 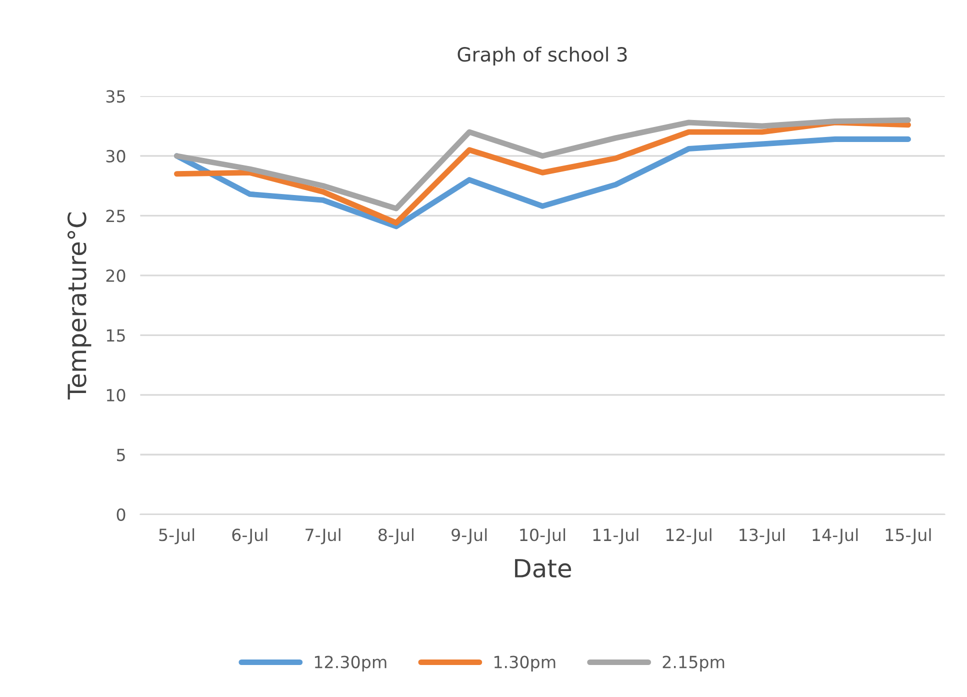 I want to click on x-tick-label: 6-Jul, so click(x=250, y=536).